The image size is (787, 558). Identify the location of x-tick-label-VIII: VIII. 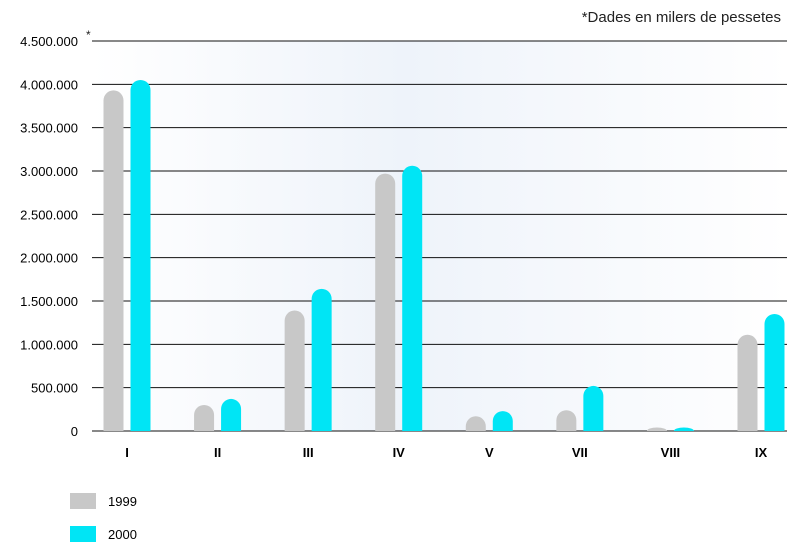
(671, 452).